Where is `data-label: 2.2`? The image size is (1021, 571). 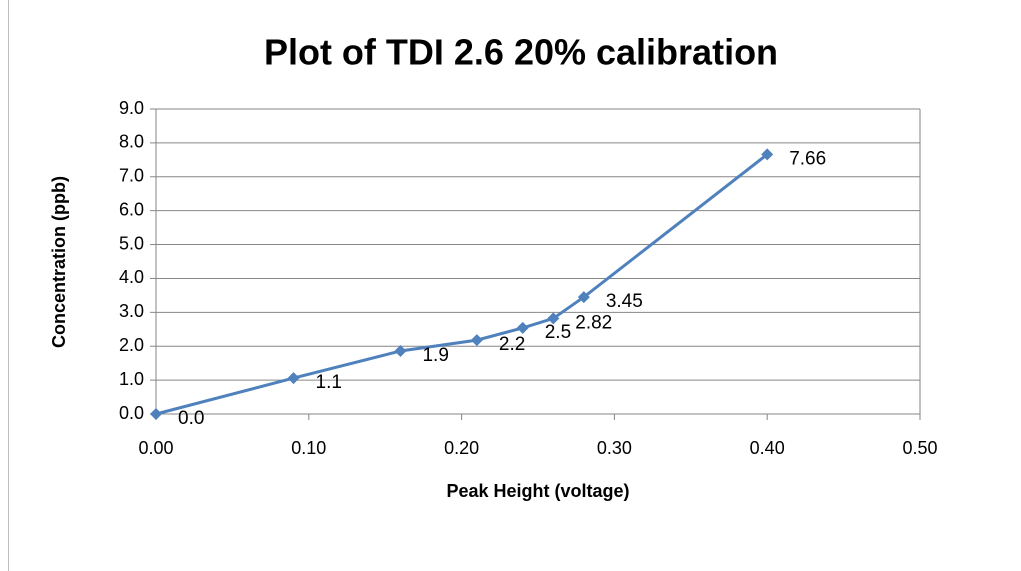 data-label: 2.2 is located at coordinates (512, 344).